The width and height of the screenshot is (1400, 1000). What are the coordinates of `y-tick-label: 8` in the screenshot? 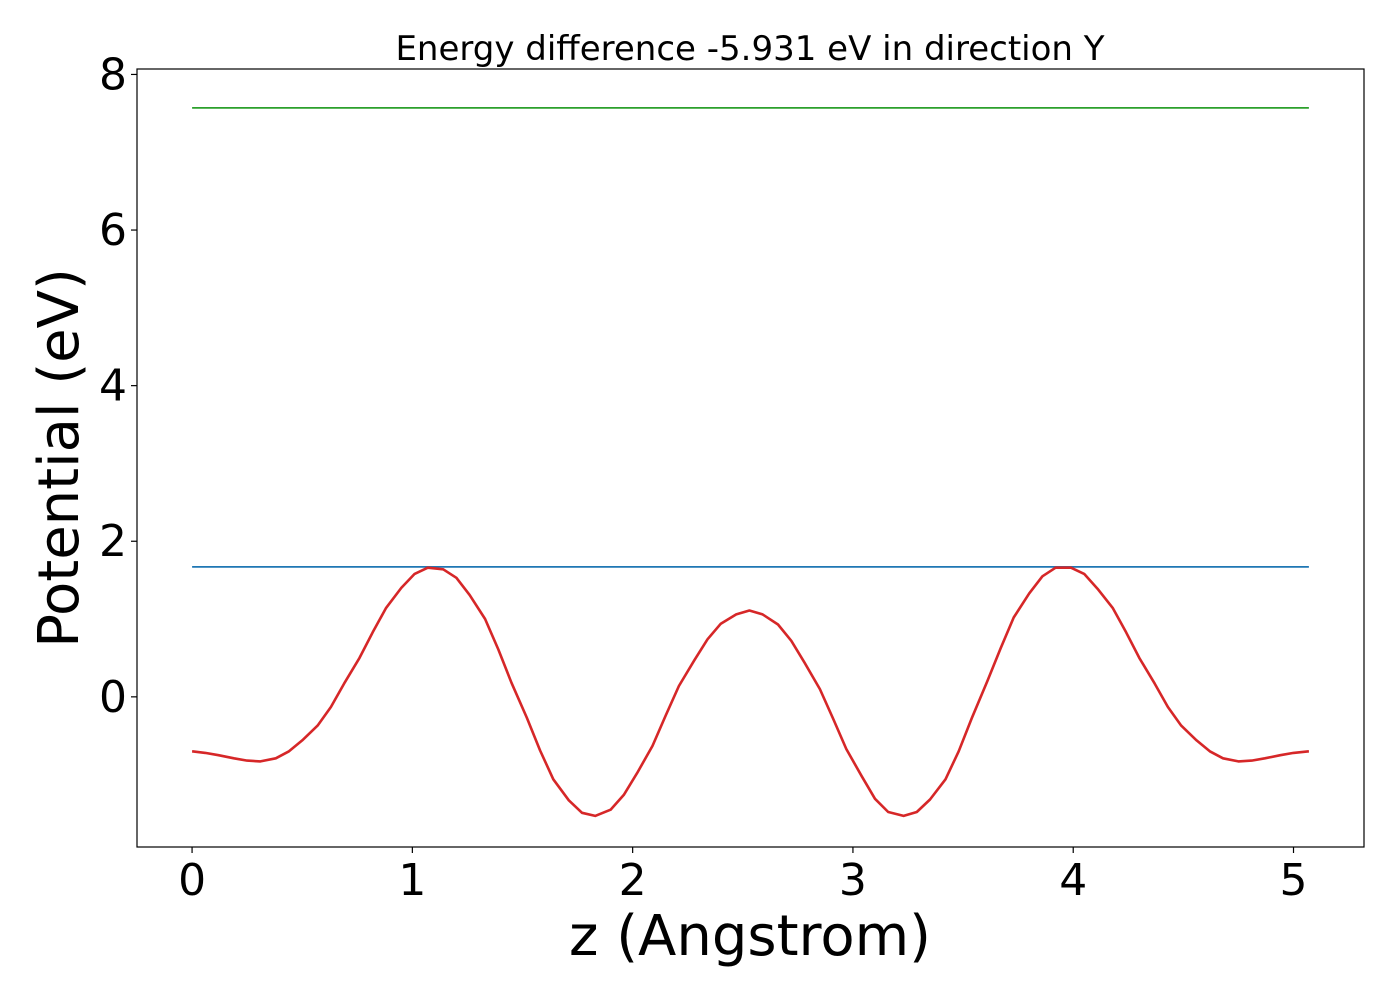 It's located at (113, 74).